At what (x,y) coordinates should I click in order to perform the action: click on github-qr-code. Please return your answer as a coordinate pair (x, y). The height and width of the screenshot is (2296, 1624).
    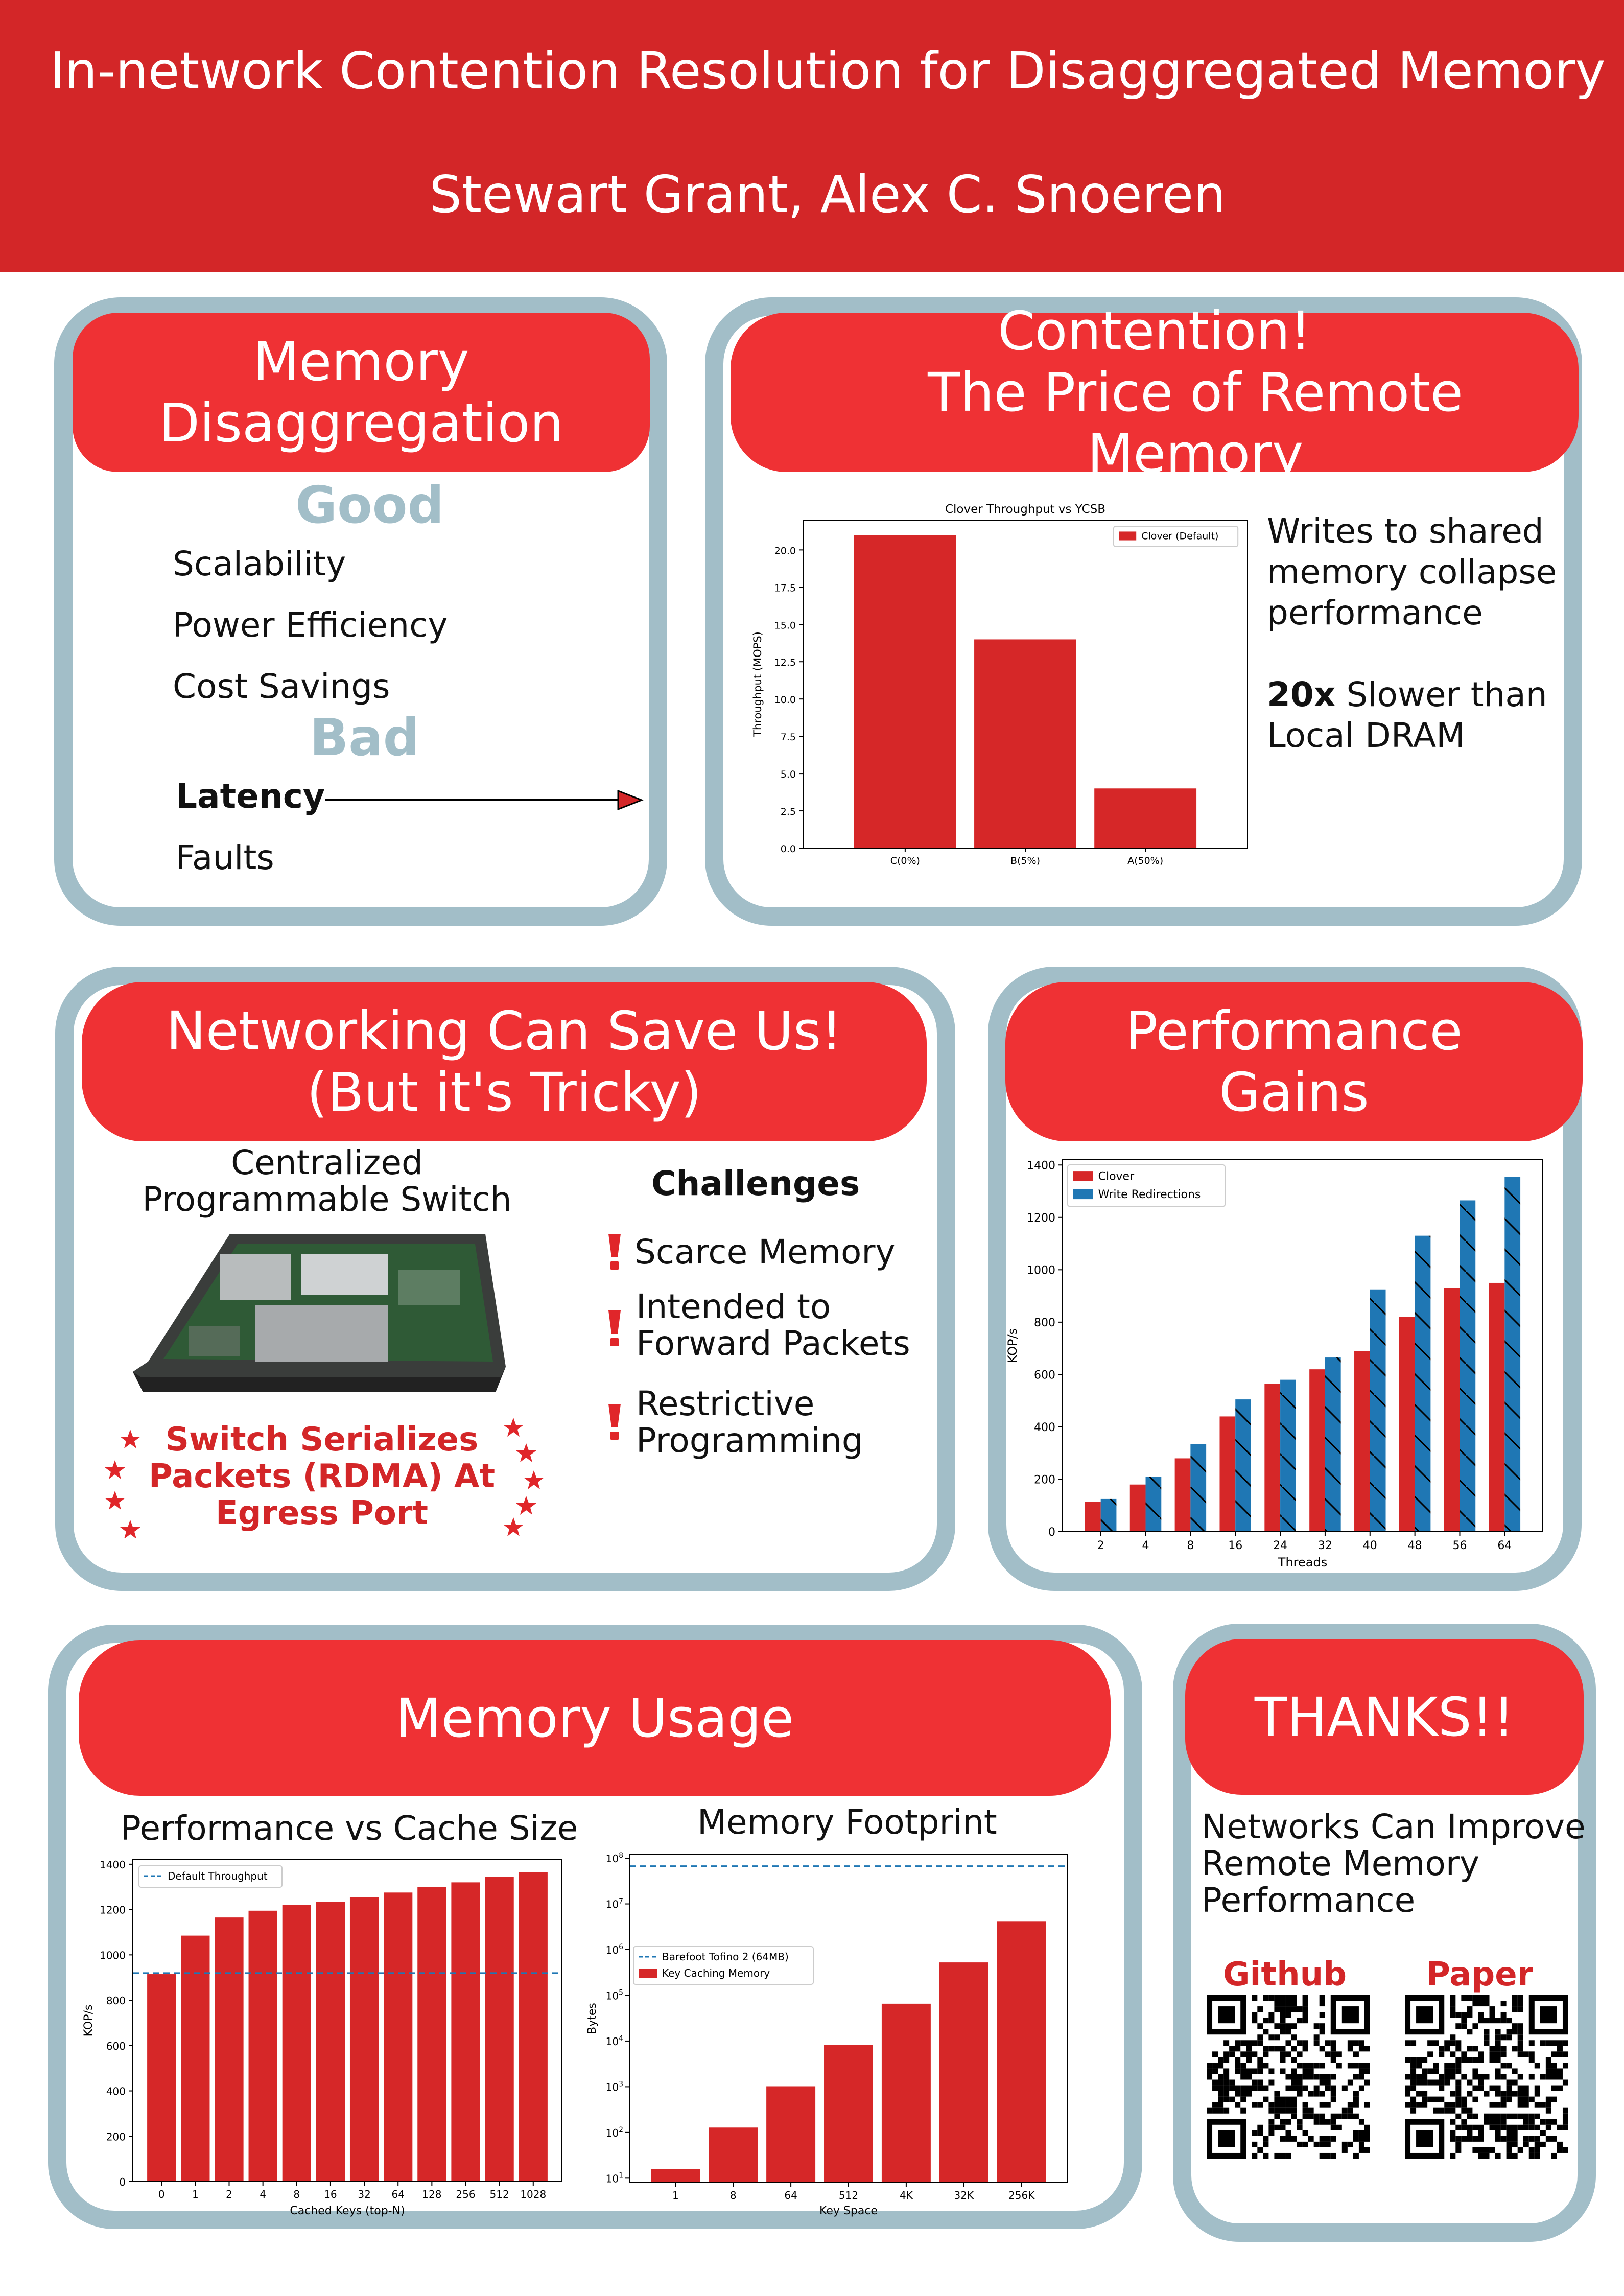
    Looking at the image, I should click on (1288, 2077).